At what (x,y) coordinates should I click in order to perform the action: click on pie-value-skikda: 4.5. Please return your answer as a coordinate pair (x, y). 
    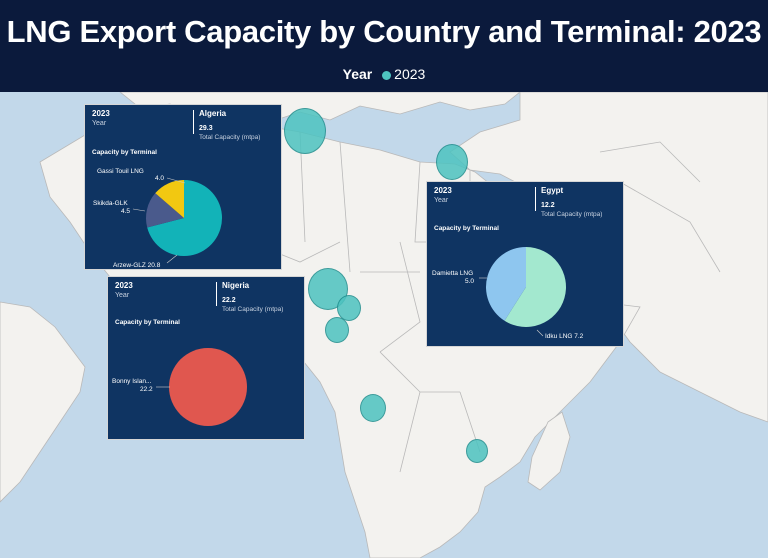
    Looking at the image, I should click on (125, 211).